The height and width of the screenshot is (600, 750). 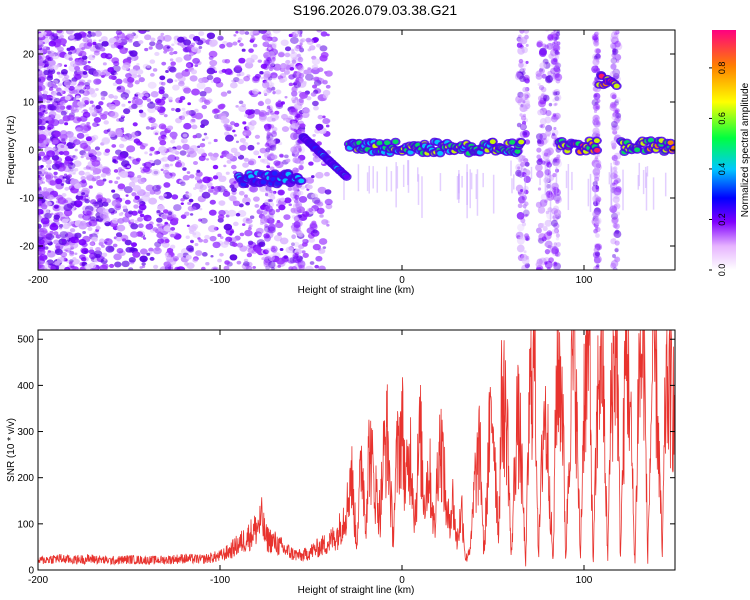 What do you see at coordinates (220, 280) in the screenshot?
I see `x-tick-label: -100` at bounding box center [220, 280].